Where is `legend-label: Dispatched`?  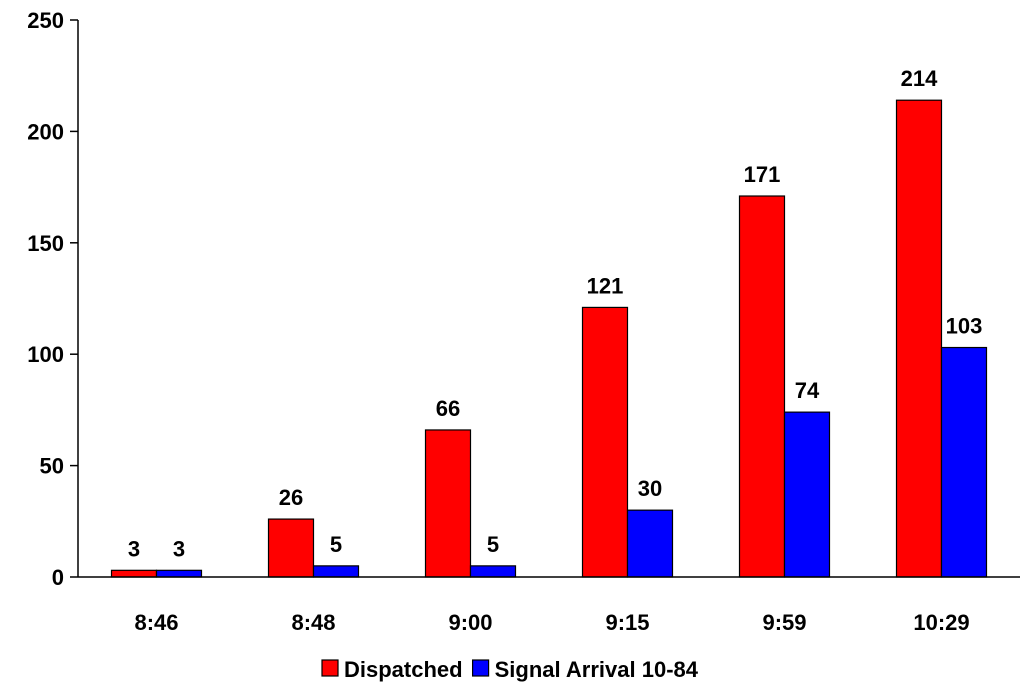 legend-label: Dispatched is located at coordinates (403, 669).